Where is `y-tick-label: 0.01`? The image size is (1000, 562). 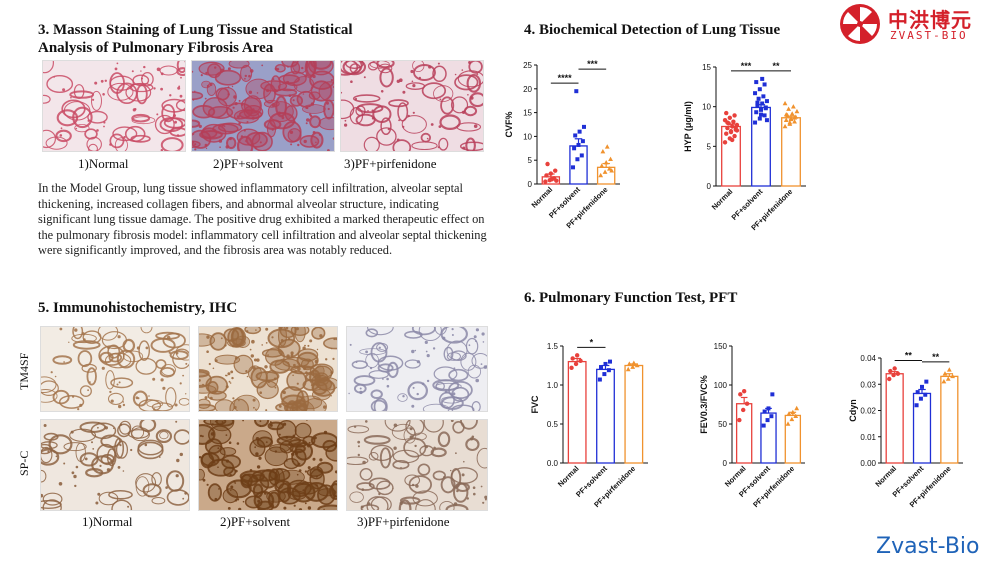 y-tick-label: 0.01 is located at coordinates (868, 437).